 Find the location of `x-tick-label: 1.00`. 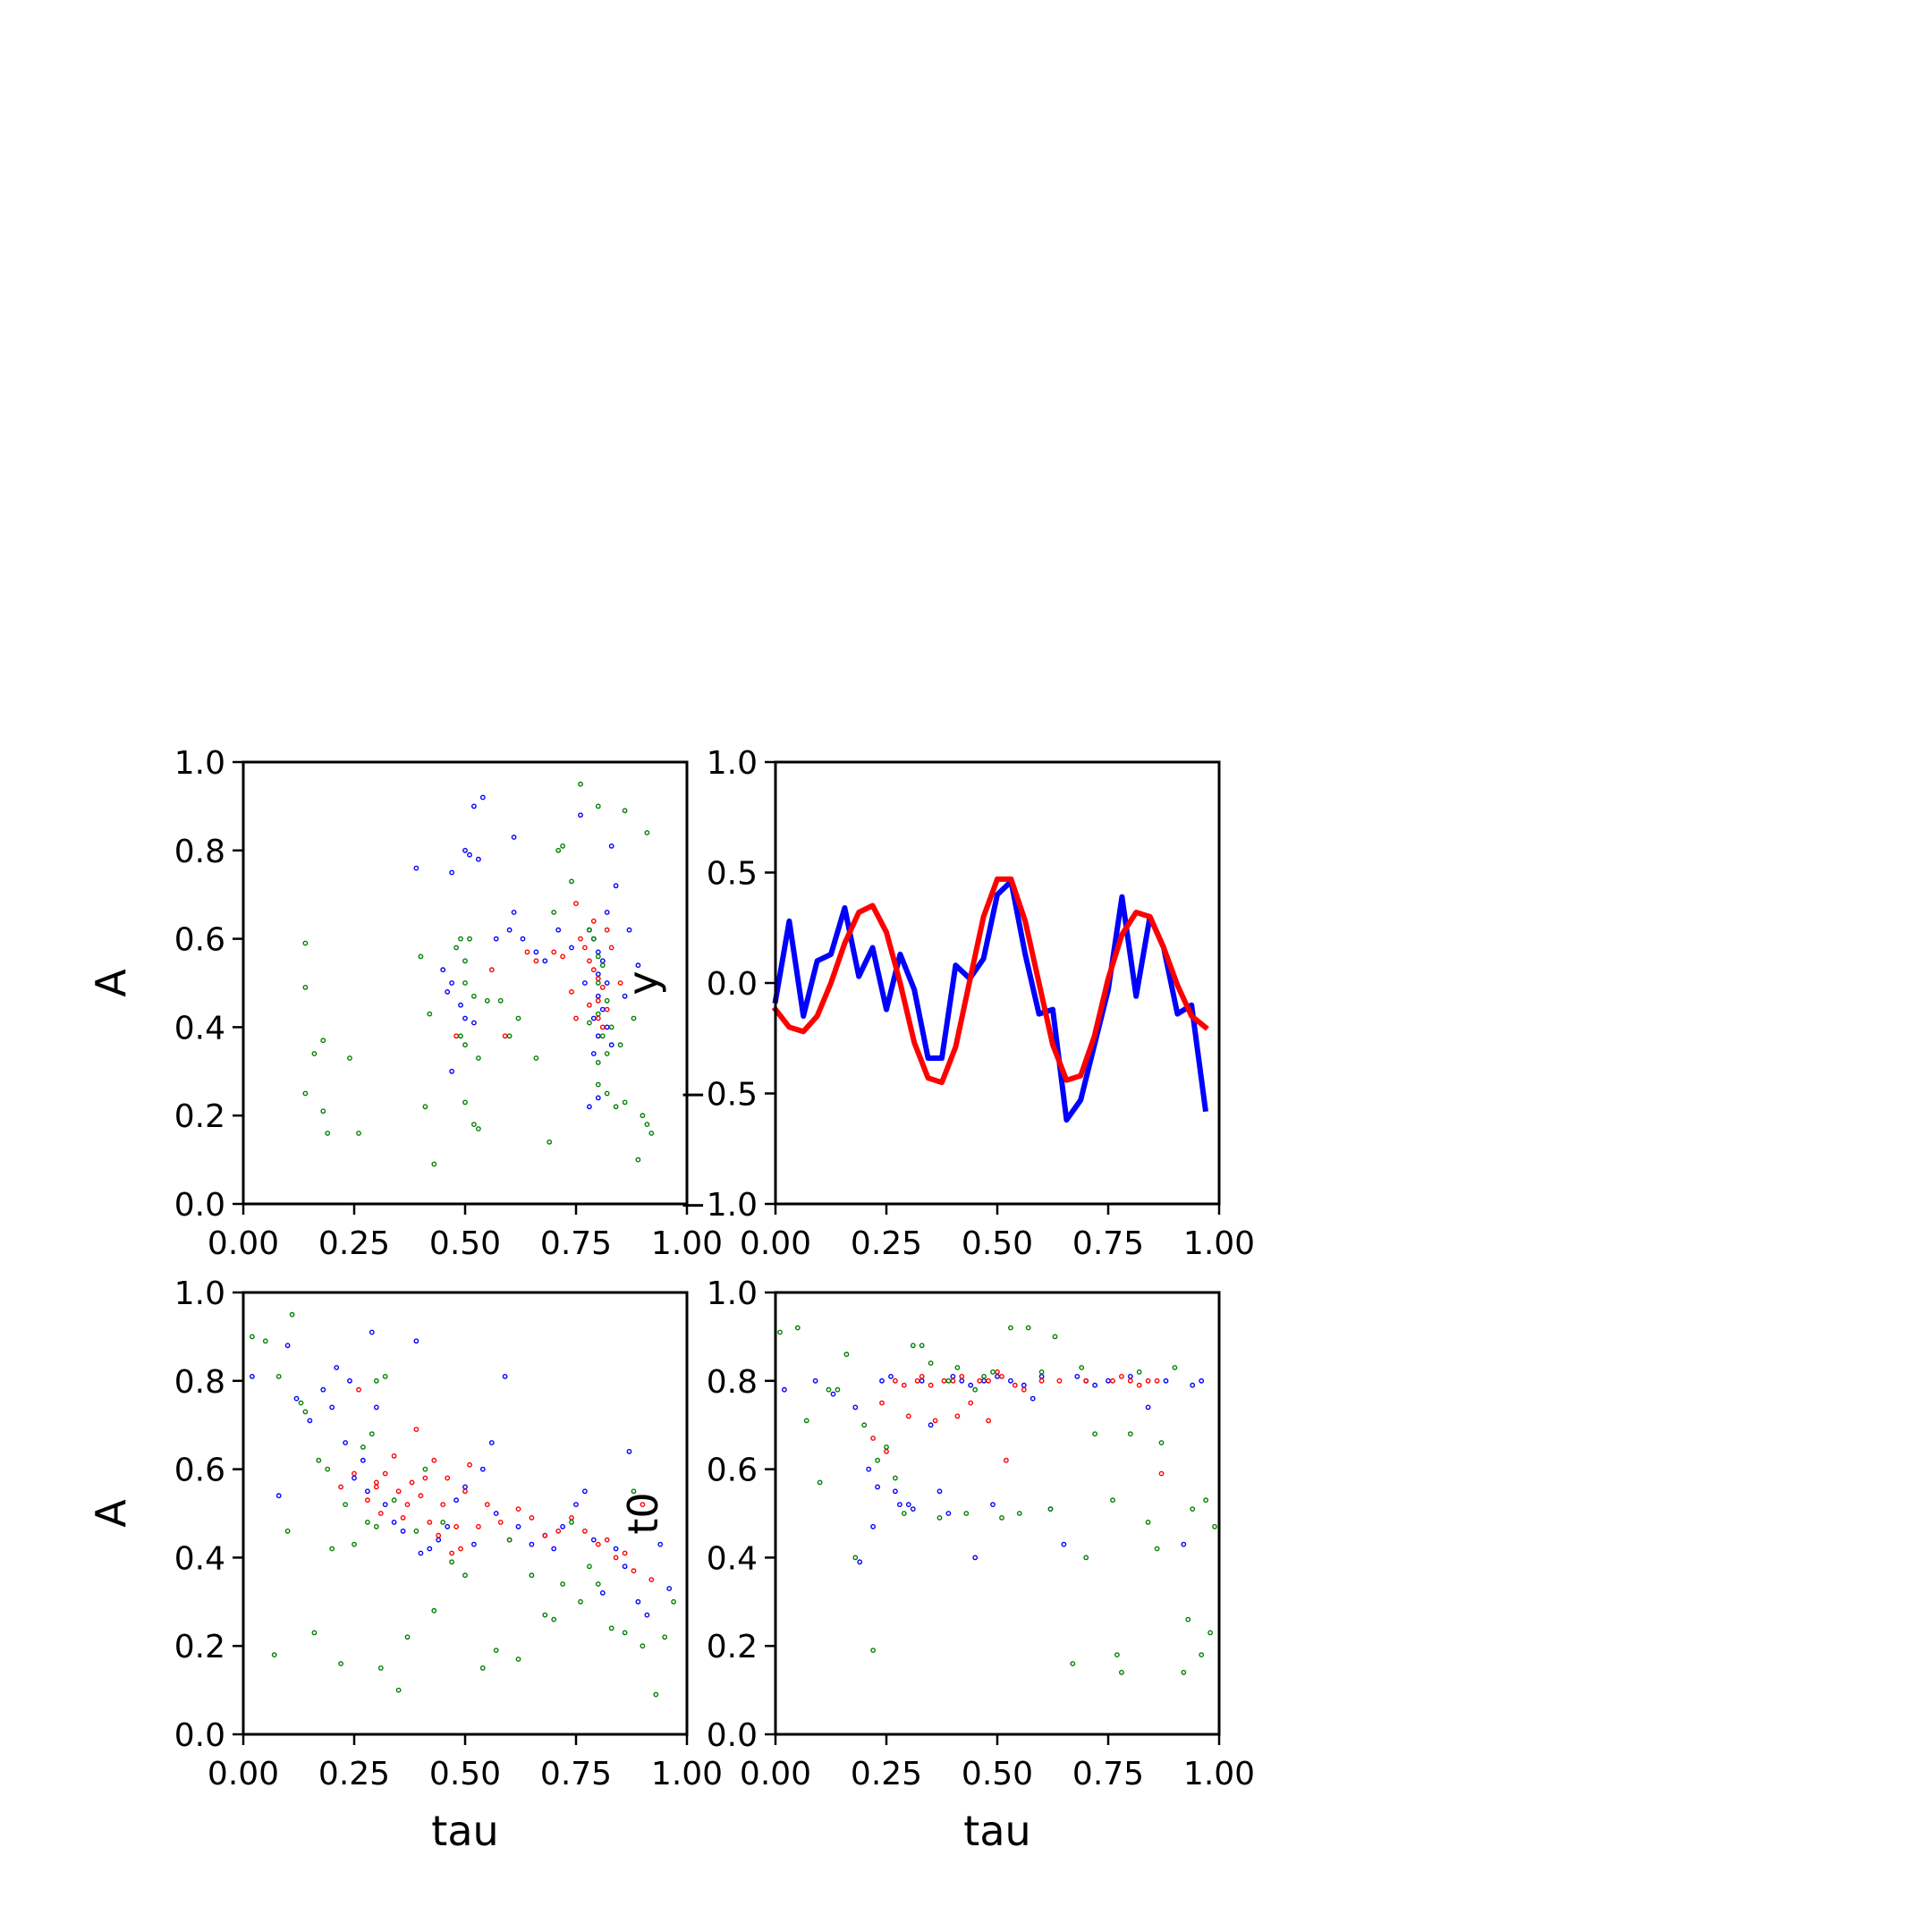

x-tick-label: 1.00 is located at coordinates (687, 1243).